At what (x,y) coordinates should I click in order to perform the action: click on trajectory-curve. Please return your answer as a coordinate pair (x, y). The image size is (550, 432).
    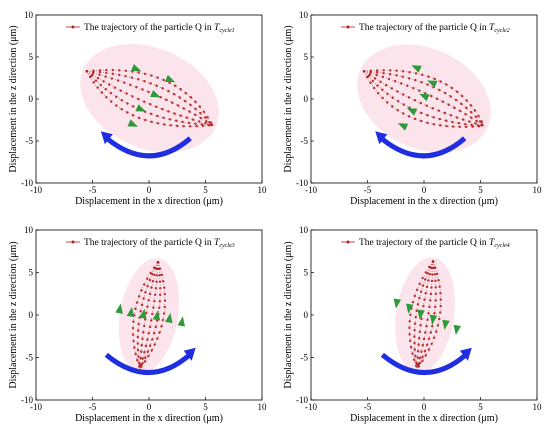
    Looking at the image, I should click on (149, 98).